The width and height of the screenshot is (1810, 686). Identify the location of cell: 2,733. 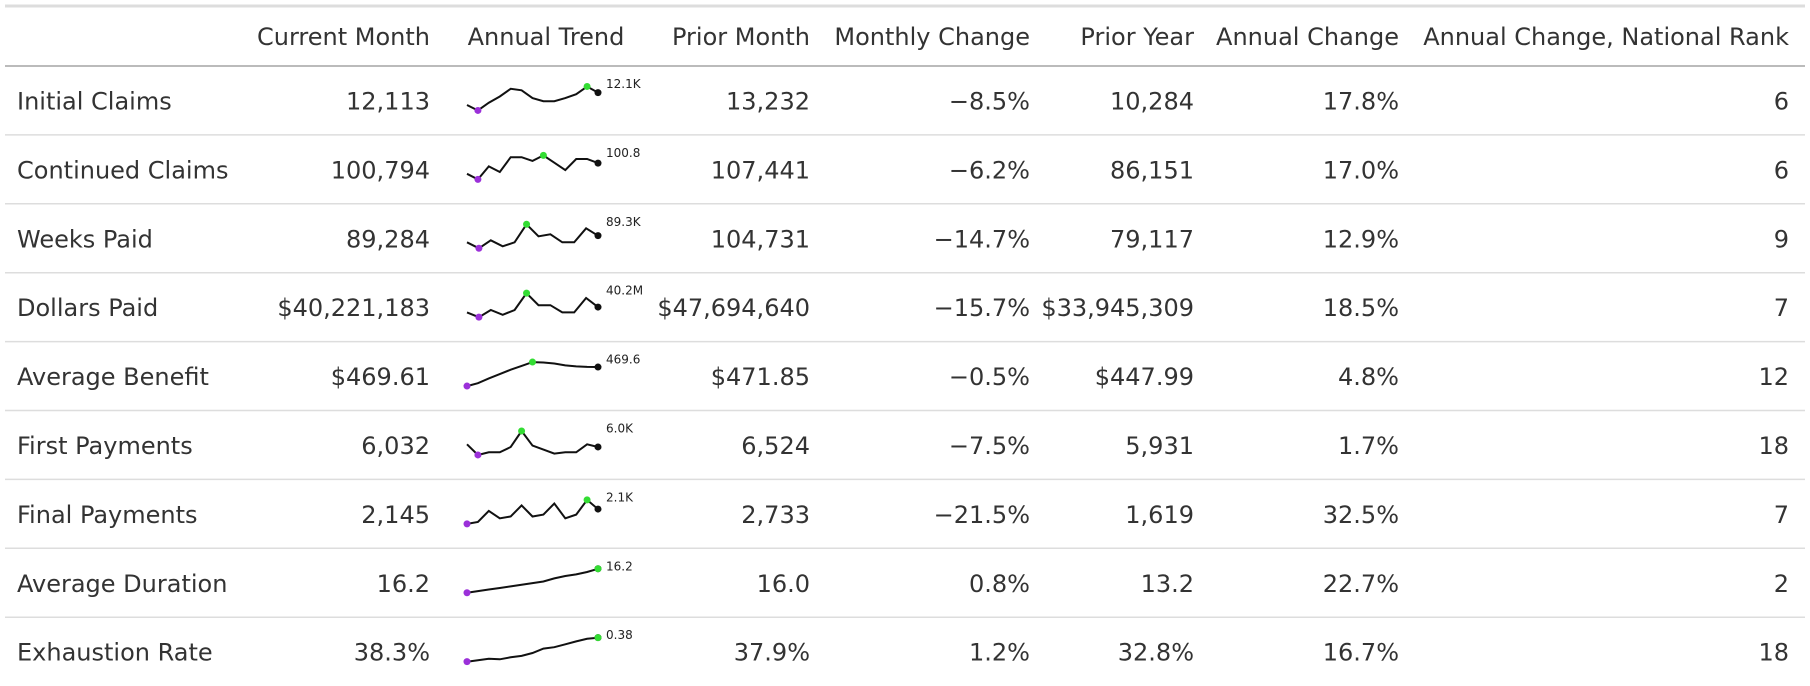
(775, 515).